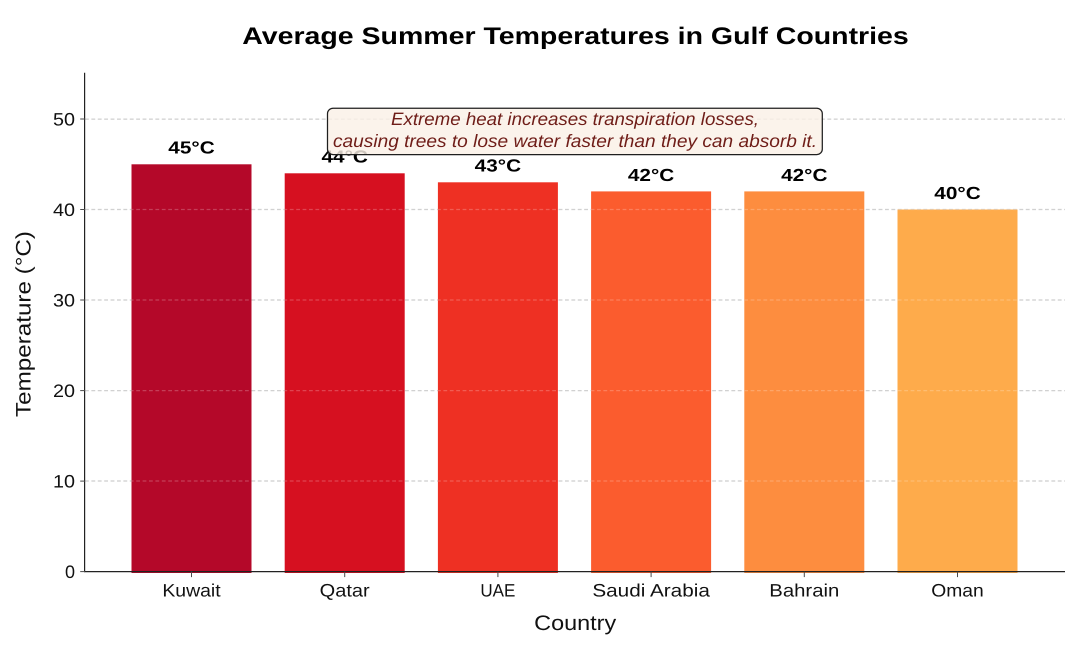 This screenshot has width=1080, height=660. What do you see at coordinates (957, 591) in the screenshot?
I see `svg-text: Oman` at bounding box center [957, 591].